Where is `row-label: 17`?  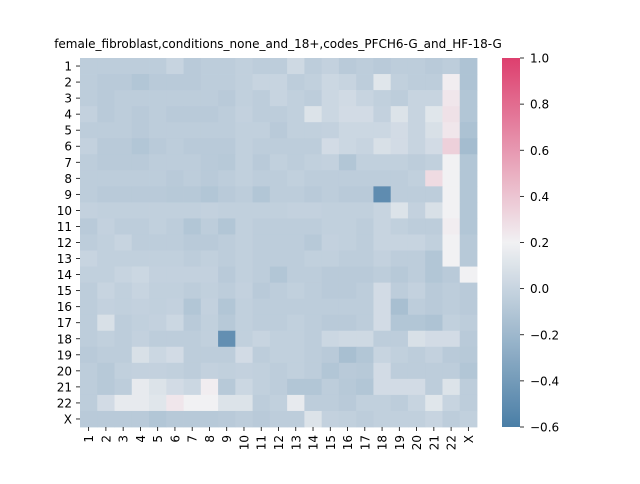 row-label: 17 is located at coordinates (64, 323).